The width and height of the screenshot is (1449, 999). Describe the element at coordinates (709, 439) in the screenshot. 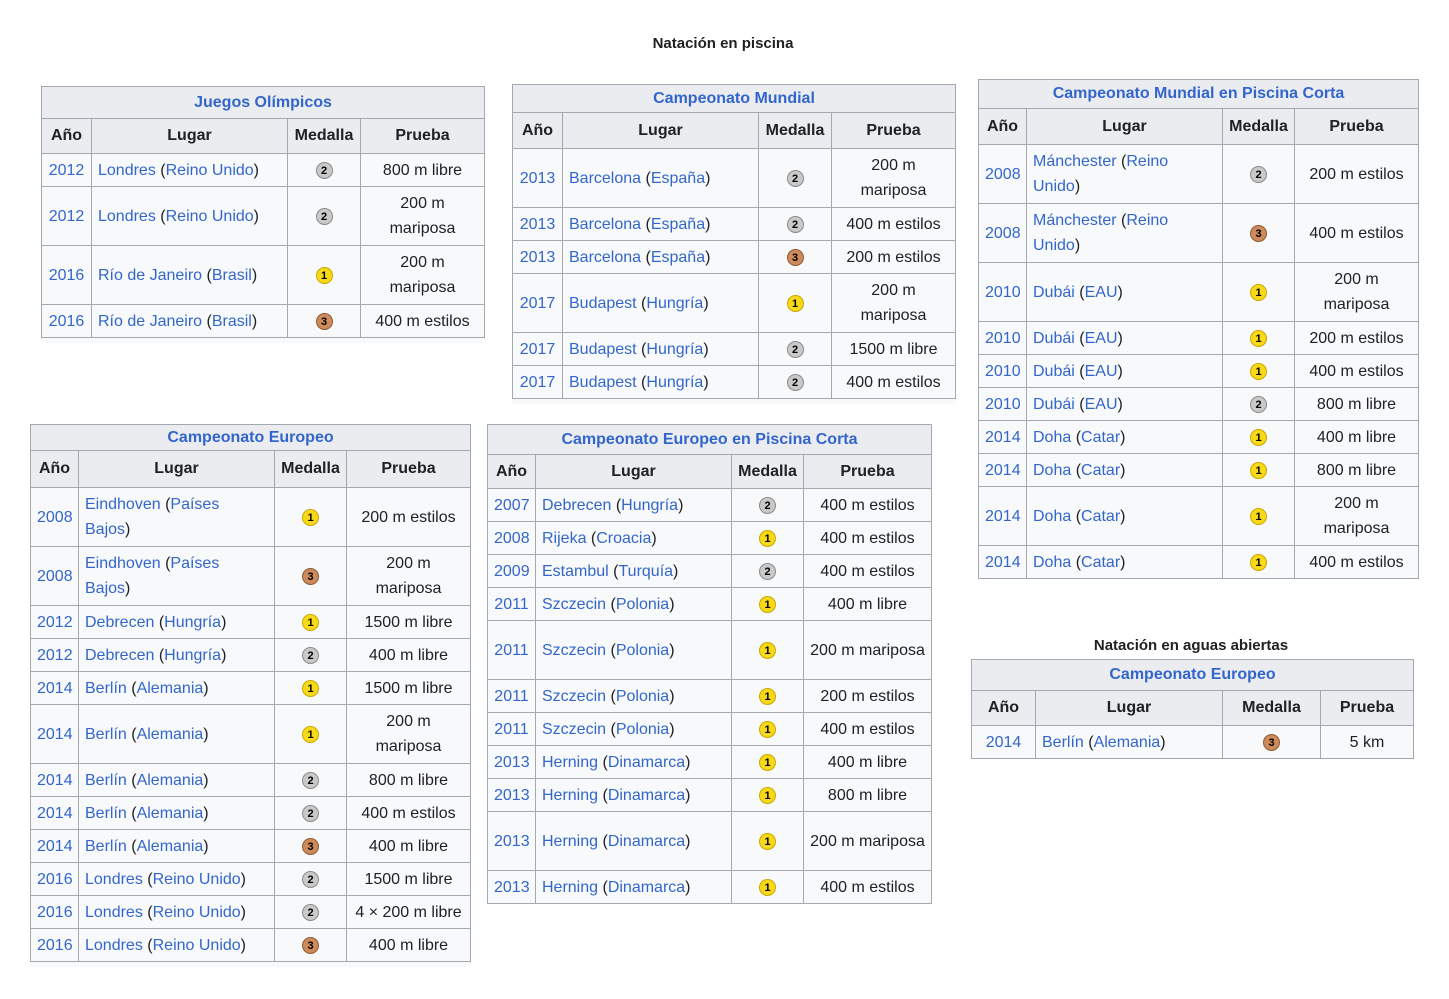

I see `table-caption: Campeonato Europeo en Piscina Corta` at that location.